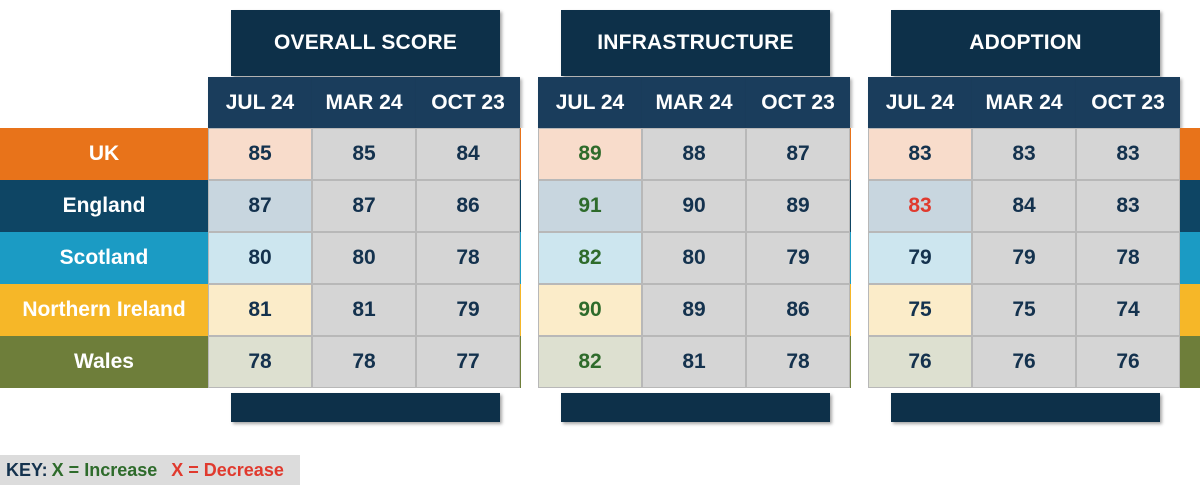  What do you see at coordinates (1024, 206) in the screenshot?
I see `cell-england-adoption-mar-24: 84` at bounding box center [1024, 206].